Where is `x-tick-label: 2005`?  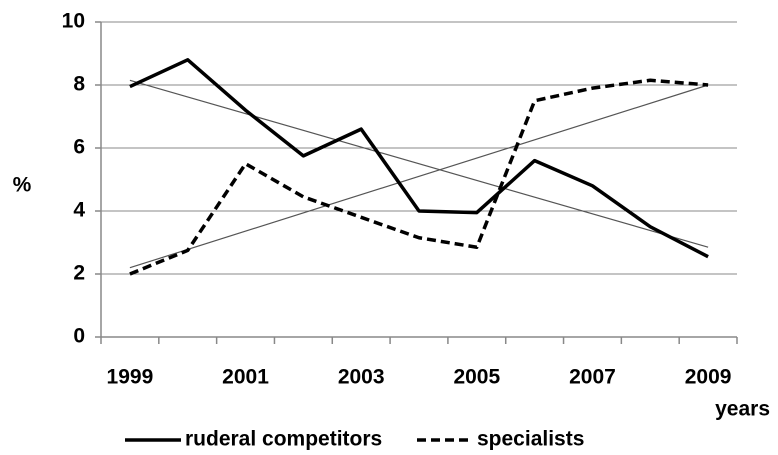
x-tick-label: 2005 is located at coordinates (476, 377).